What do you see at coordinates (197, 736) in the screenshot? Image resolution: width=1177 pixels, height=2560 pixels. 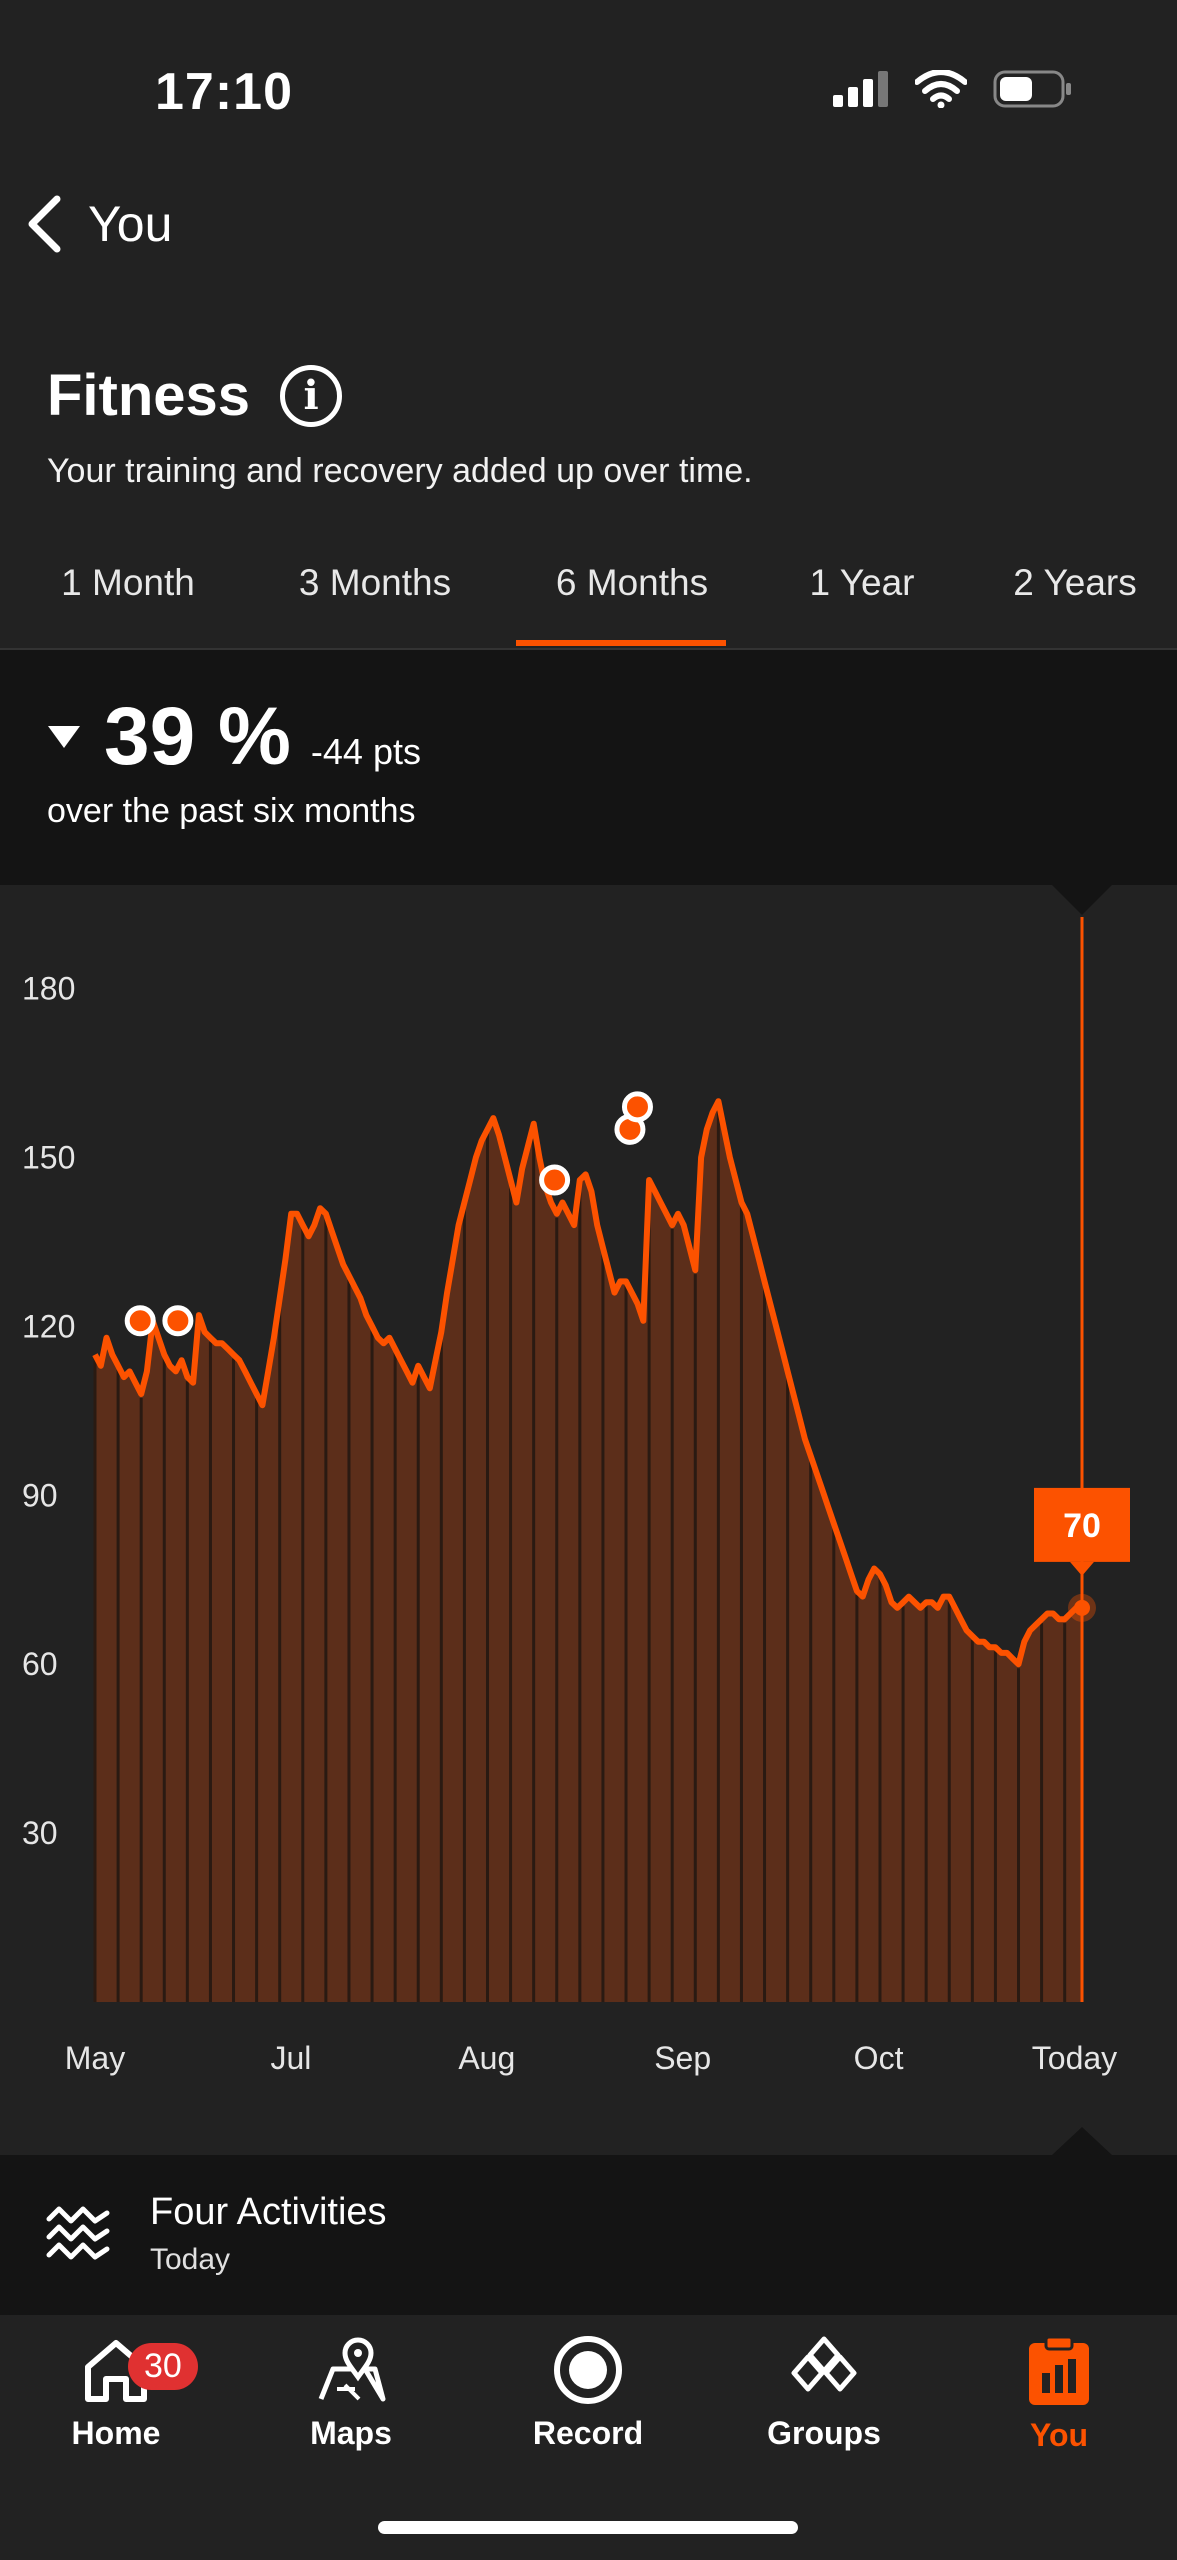 I see `change-percent: 39 %` at bounding box center [197, 736].